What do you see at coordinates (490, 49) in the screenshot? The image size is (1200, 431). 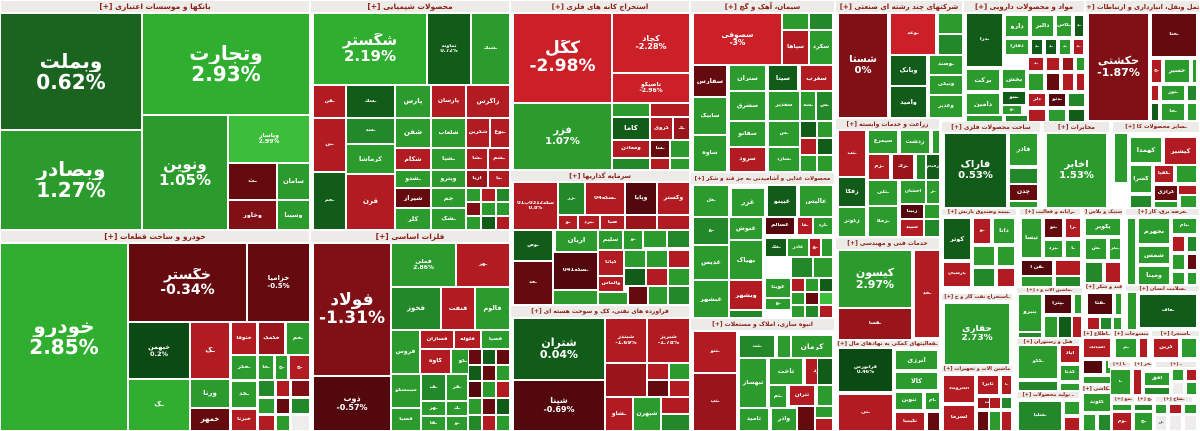 I see `stock-tile: ـشیك` at bounding box center [490, 49].